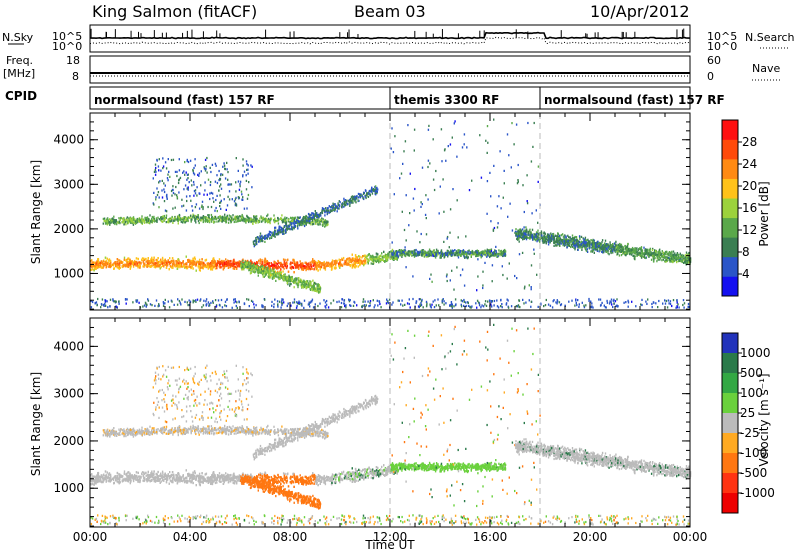 Image resolution: width=800 pixels, height=554 pixels. Describe the element at coordinates (20, 60) in the screenshot. I see `freq-label: Freq.` at that location.